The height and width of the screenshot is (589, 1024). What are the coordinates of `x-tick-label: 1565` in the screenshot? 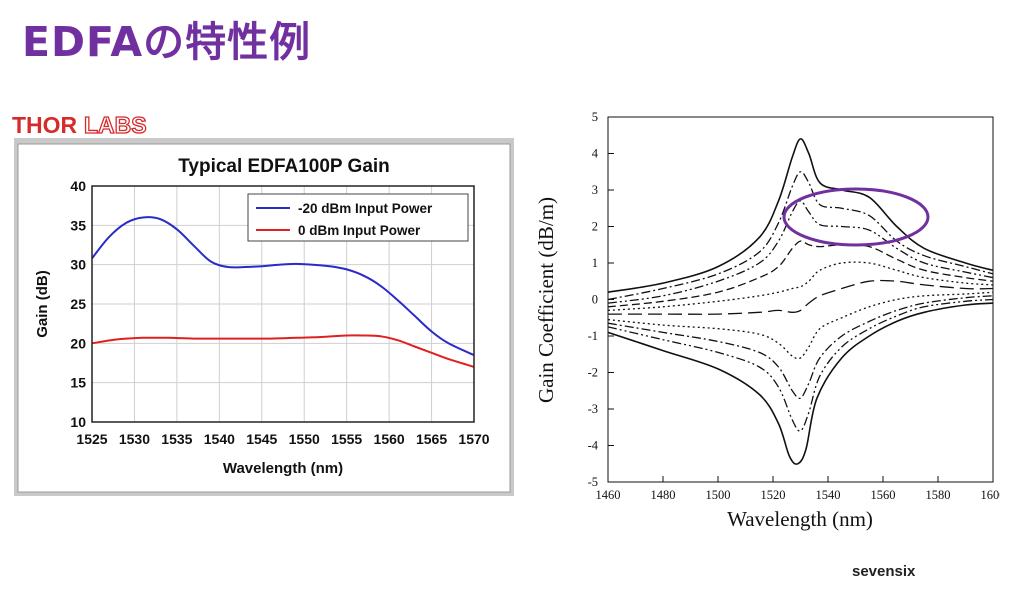 It's located at (431, 439).